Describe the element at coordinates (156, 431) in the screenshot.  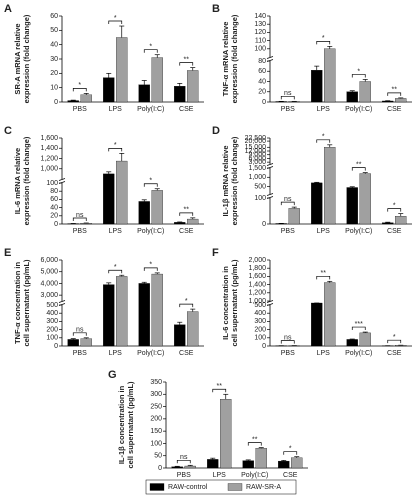
I see `y-tick-label: 150` at that location.